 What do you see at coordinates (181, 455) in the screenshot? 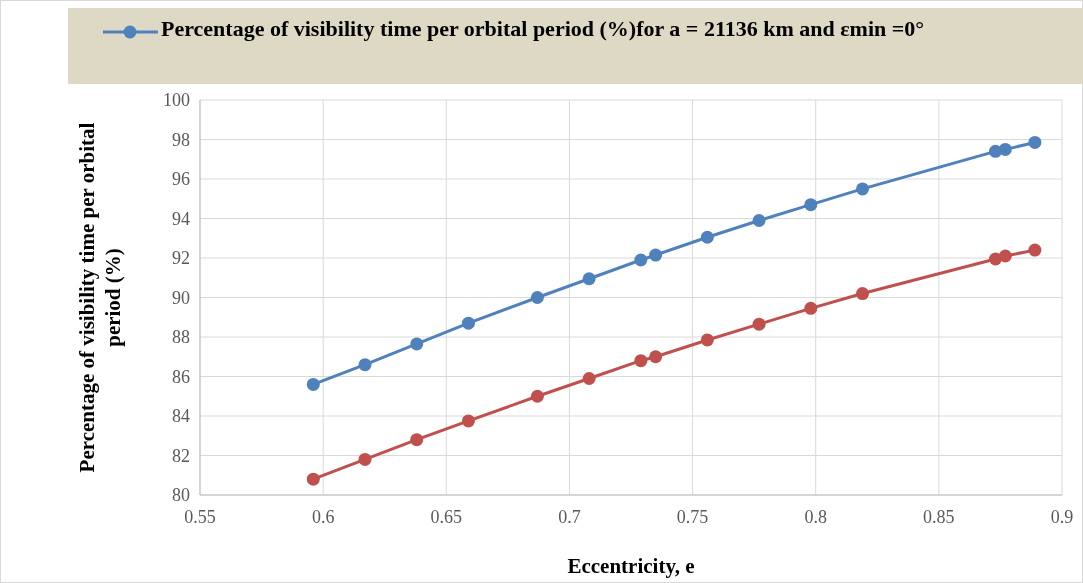
I see `y-tick-label: 82` at bounding box center [181, 455].